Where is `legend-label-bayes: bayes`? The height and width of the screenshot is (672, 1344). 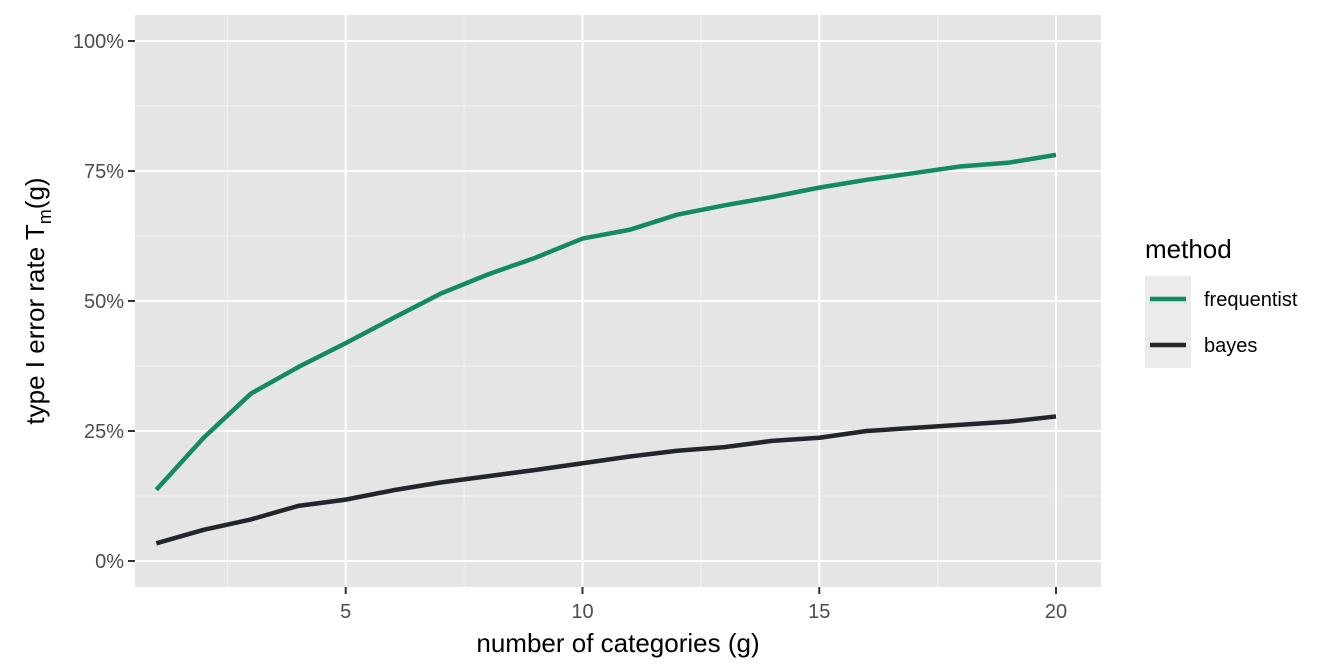
legend-label-bayes: bayes is located at coordinates (1230, 346).